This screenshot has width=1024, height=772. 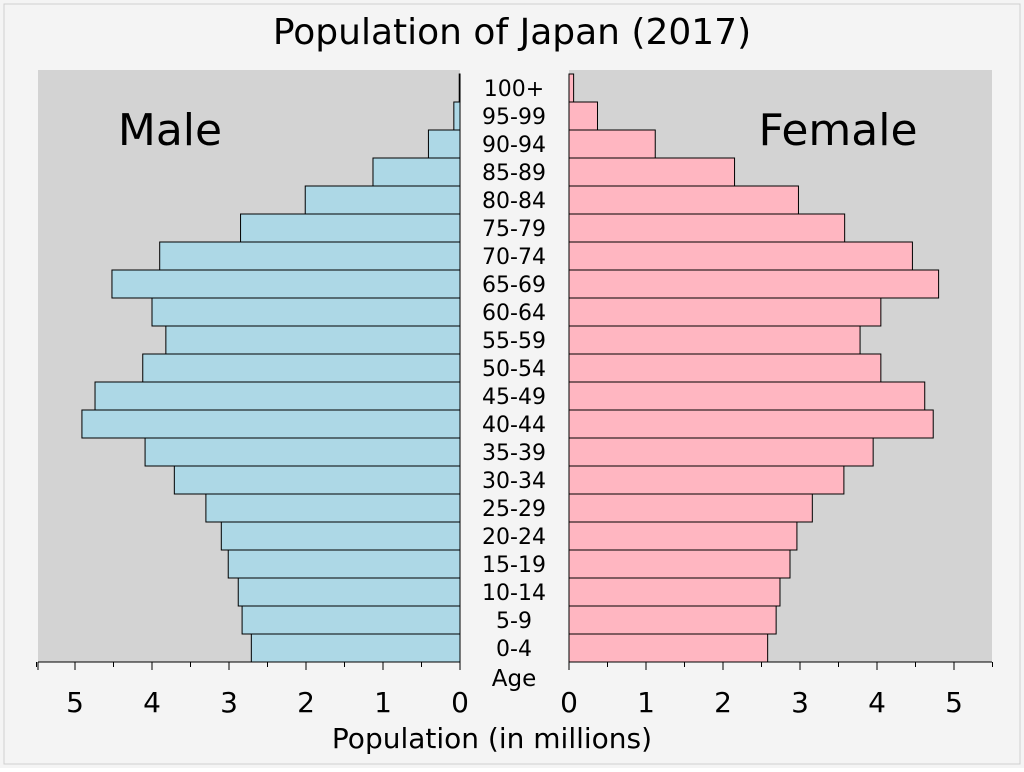 What do you see at coordinates (514, 649) in the screenshot?
I see `age-label-0-4: 0-4` at bounding box center [514, 649].